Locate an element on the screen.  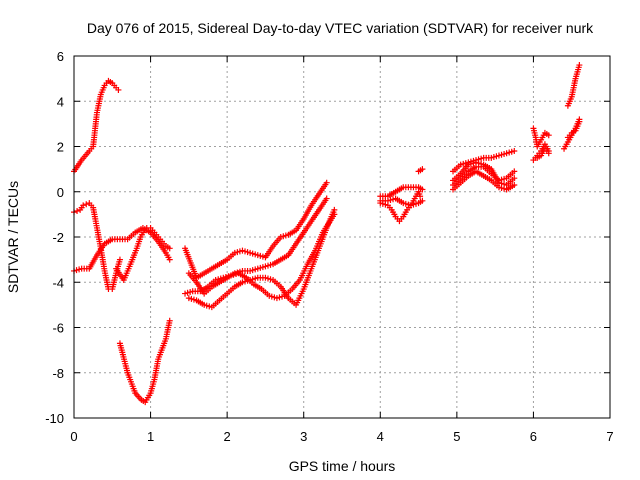
y-tick-label: -8 is located at coordinates (58, 373).